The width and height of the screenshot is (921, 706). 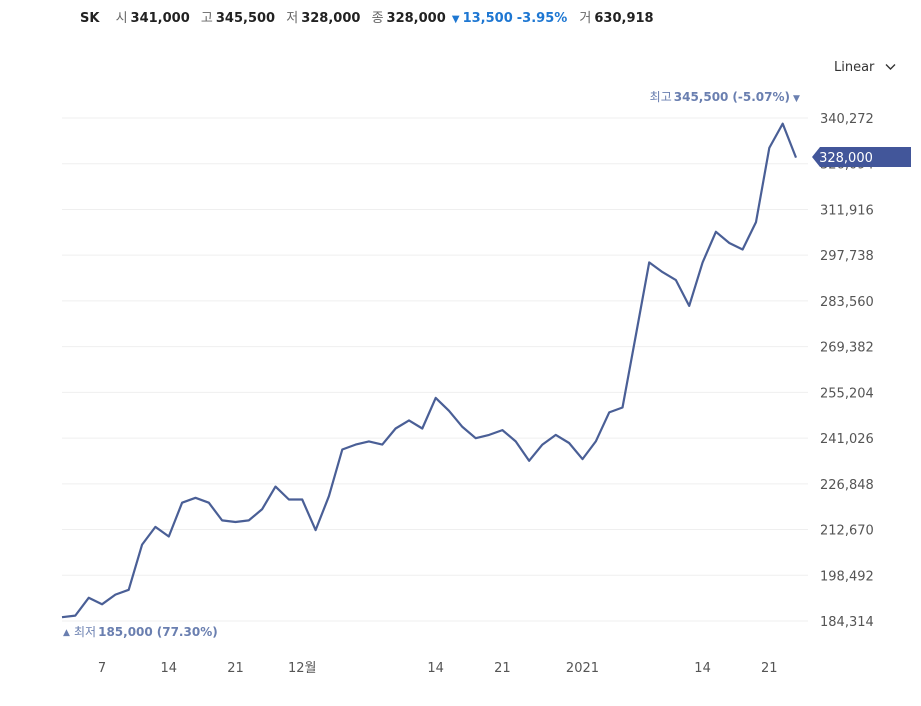 What do you see at coordinates (661, 97) in the screenshot?
I see `max-annotation-label: 최고` at bounding box center [661, 97].